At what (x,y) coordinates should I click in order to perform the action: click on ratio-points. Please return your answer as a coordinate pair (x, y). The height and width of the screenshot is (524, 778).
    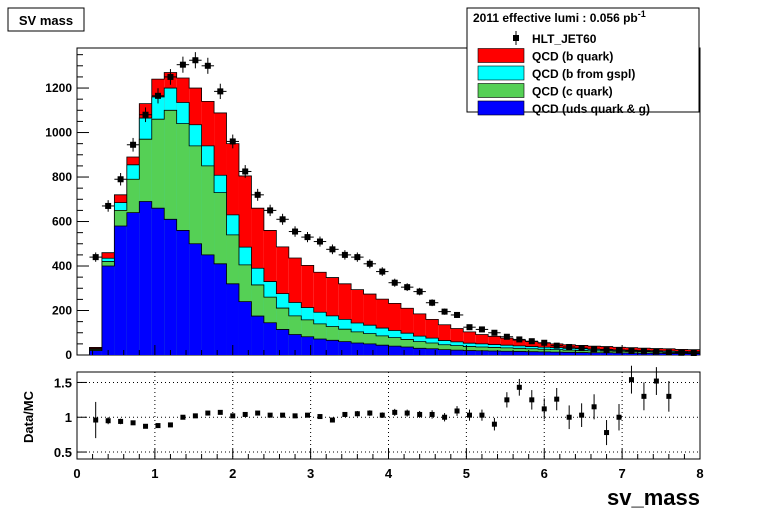
    Looking at the image, I should click on (382, 405).